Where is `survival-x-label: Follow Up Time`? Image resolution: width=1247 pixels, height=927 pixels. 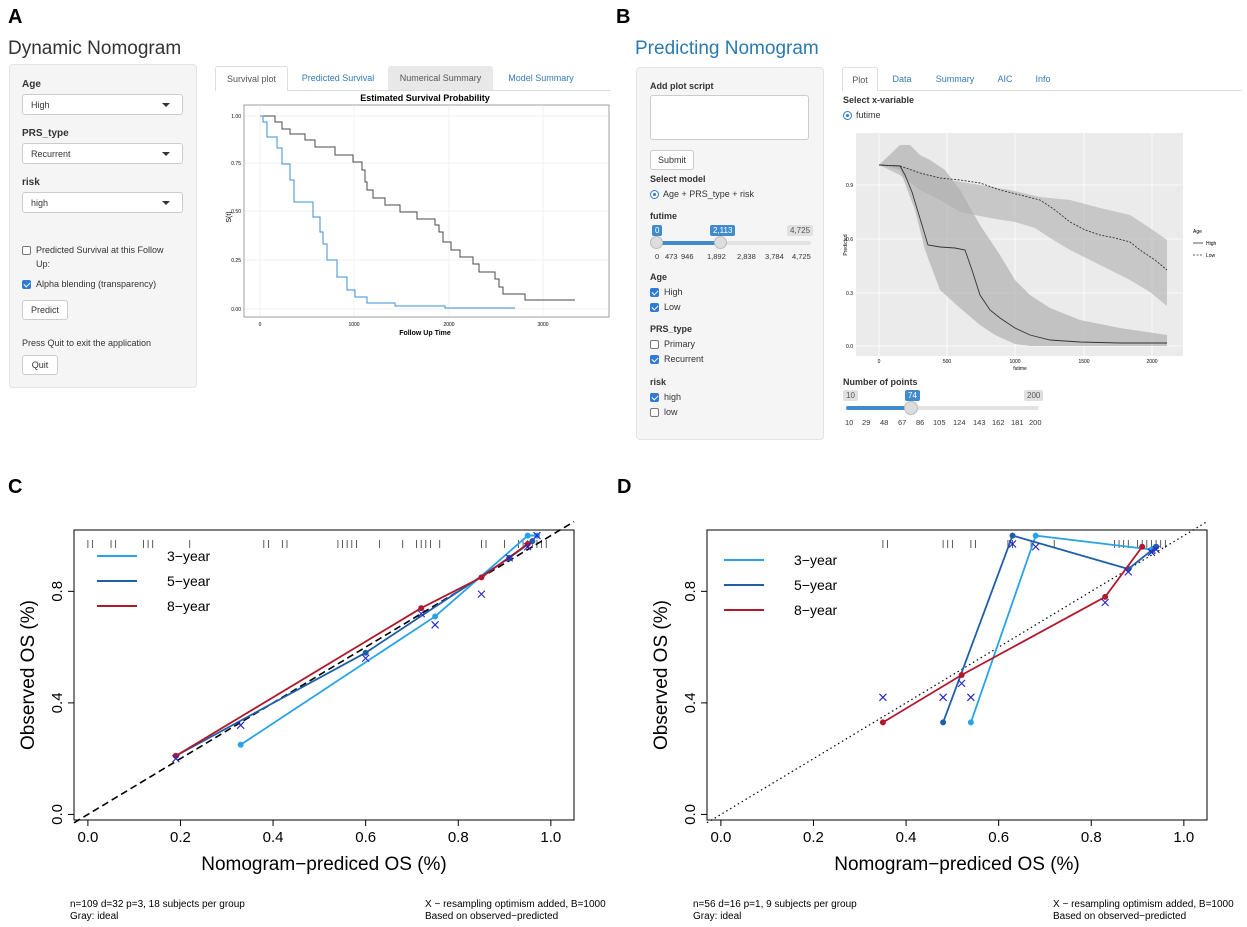 survival-x-label: Follow Up Time is located at coordinates (425, 333).